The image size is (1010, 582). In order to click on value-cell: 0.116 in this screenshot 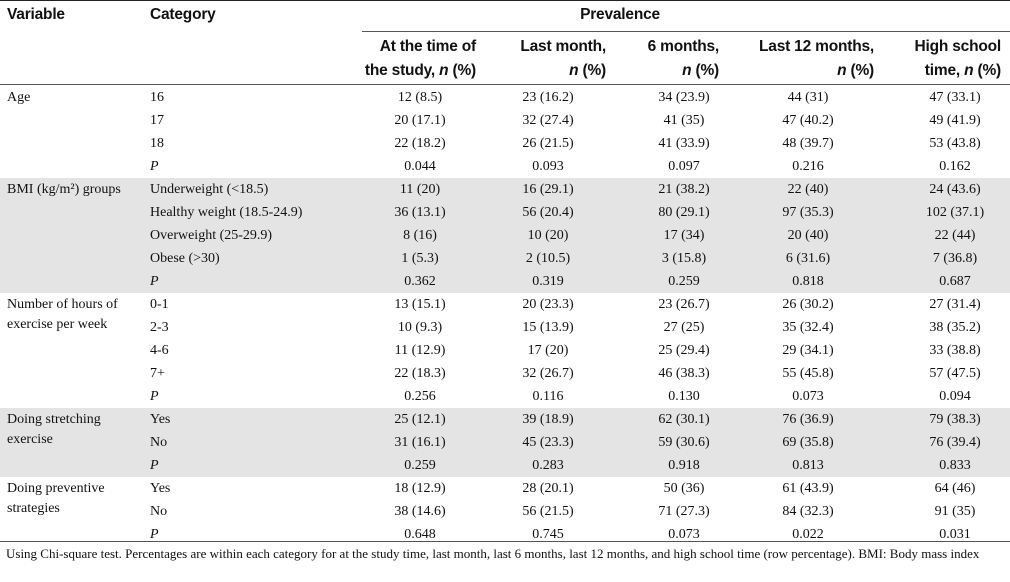, I will do `click(548, 396)`.